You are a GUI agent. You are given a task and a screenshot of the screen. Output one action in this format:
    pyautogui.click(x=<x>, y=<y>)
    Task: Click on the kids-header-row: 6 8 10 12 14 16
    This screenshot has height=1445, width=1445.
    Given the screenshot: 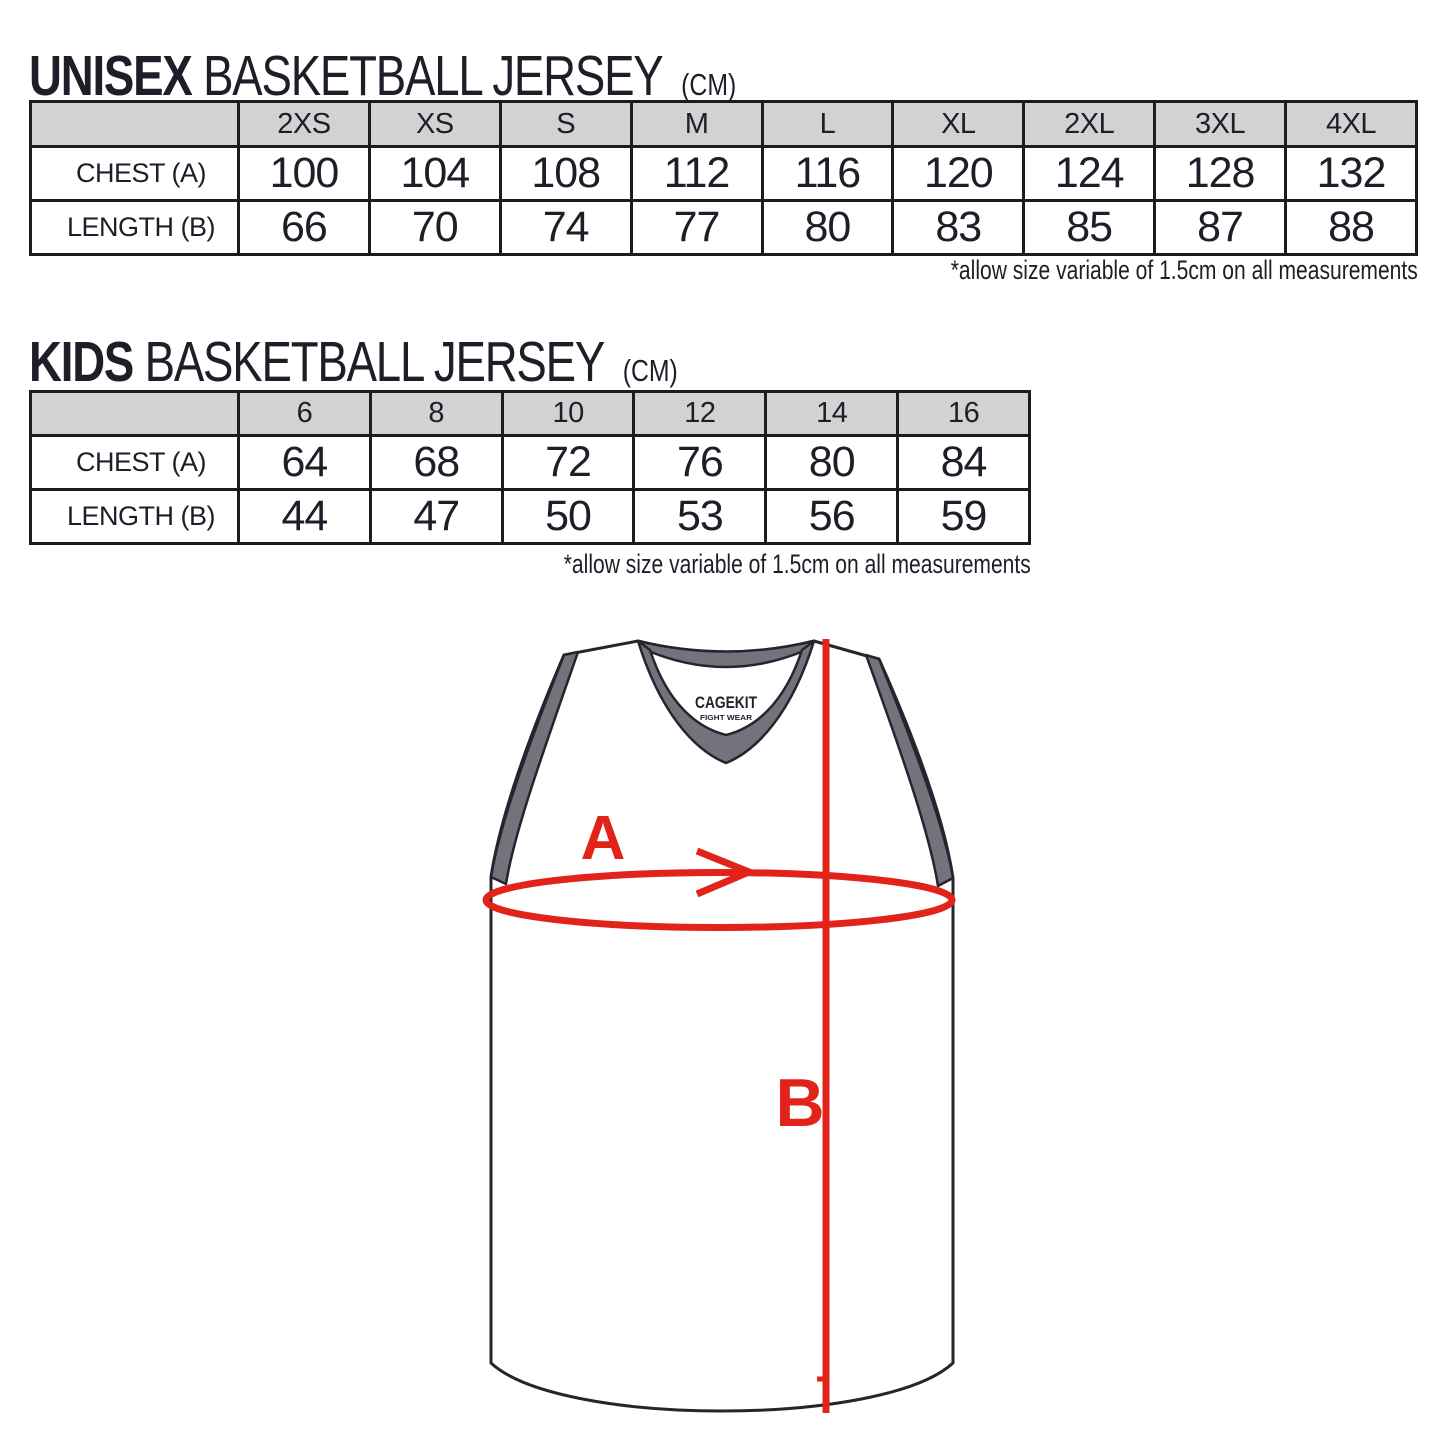 What is the action you would take?
    pyautogui.click(x=530, y=413)
    